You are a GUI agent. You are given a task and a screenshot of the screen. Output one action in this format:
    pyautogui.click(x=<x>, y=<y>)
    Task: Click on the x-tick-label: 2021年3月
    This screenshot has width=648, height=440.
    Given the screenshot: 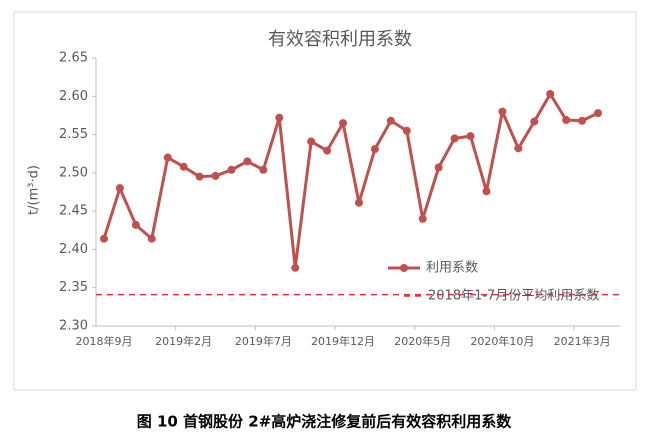 What is the action you would take?
    pyautogui.click(x=582, y=341)
    